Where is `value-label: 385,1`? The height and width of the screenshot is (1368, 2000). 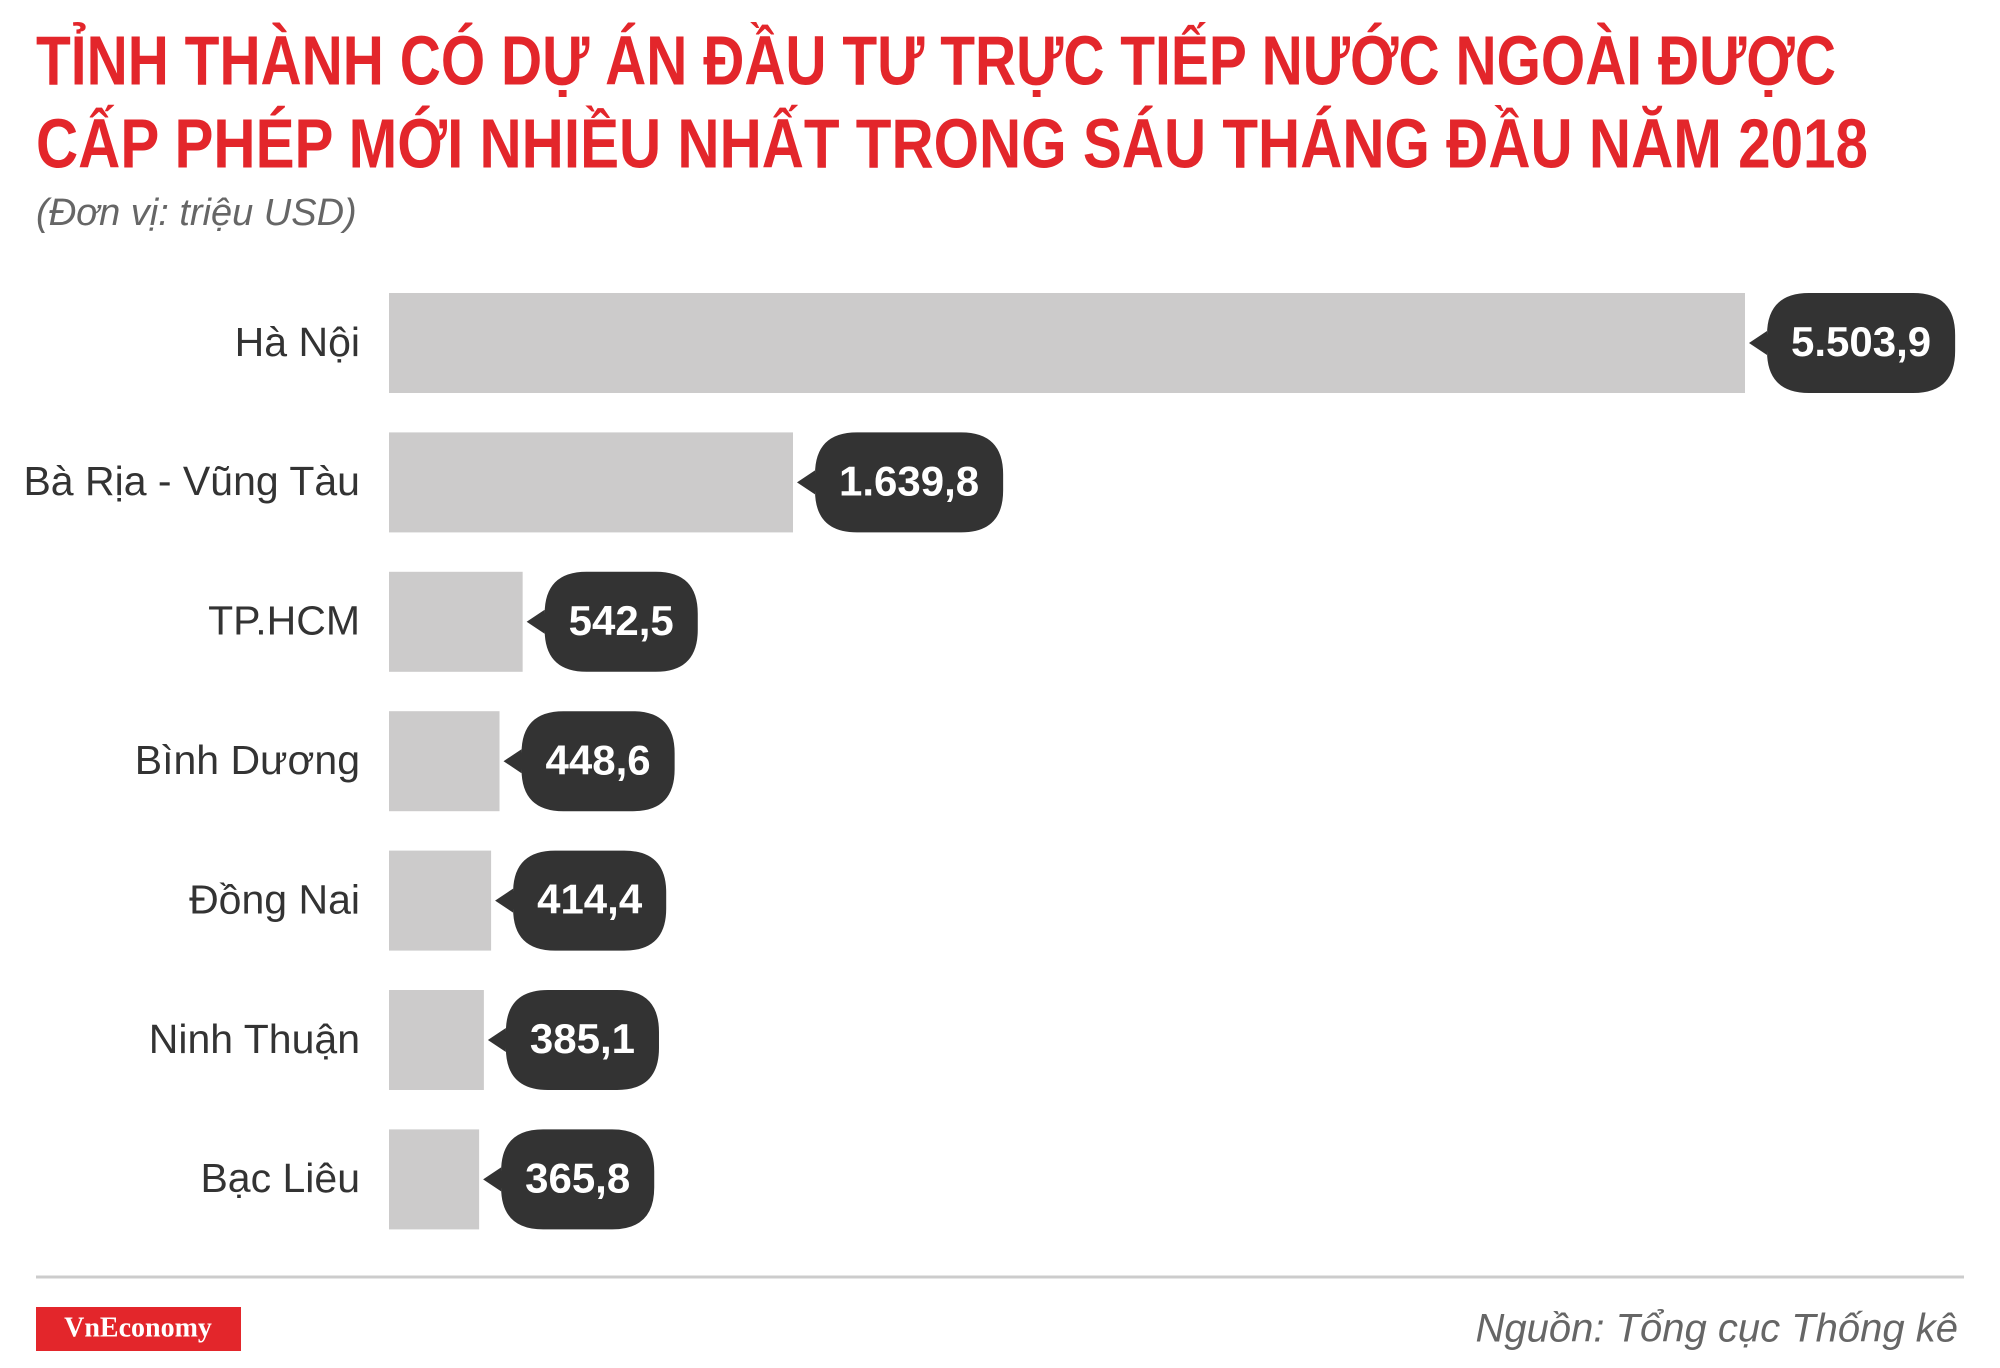 value-label: 385,1 is located at coordinates (582, 1038).